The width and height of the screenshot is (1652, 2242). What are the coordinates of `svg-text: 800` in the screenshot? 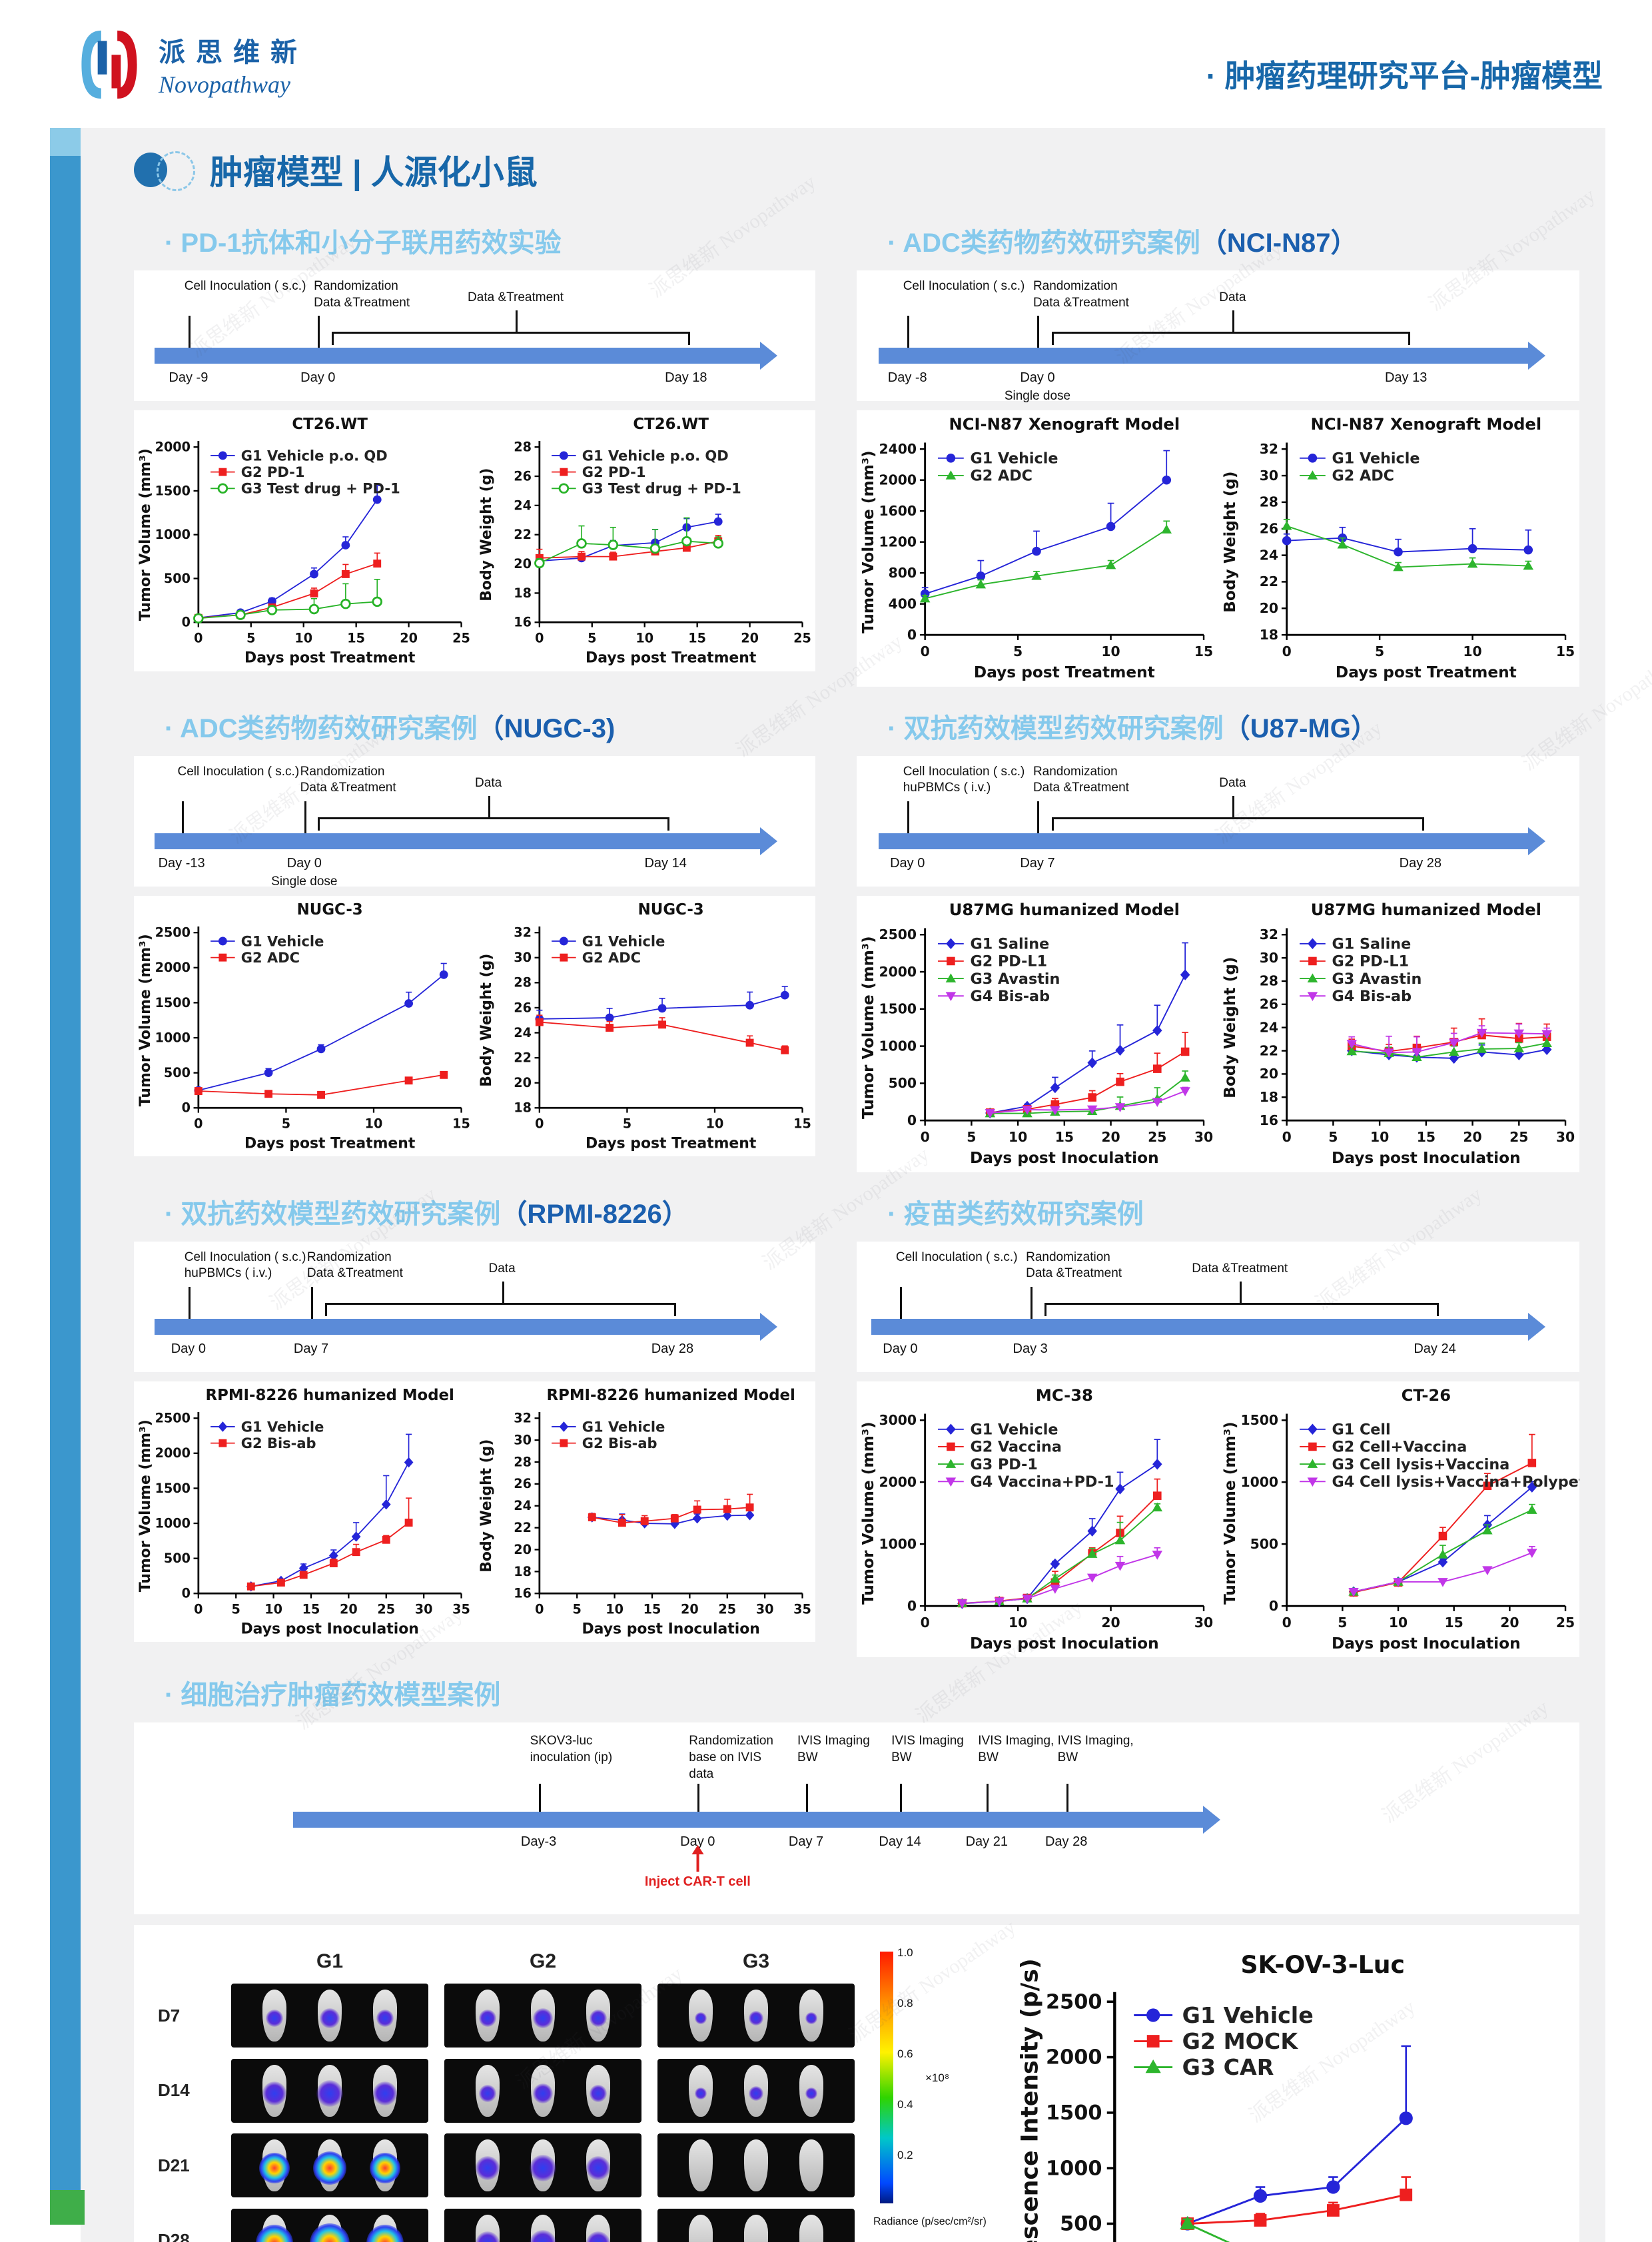 It's located at (903, 573).